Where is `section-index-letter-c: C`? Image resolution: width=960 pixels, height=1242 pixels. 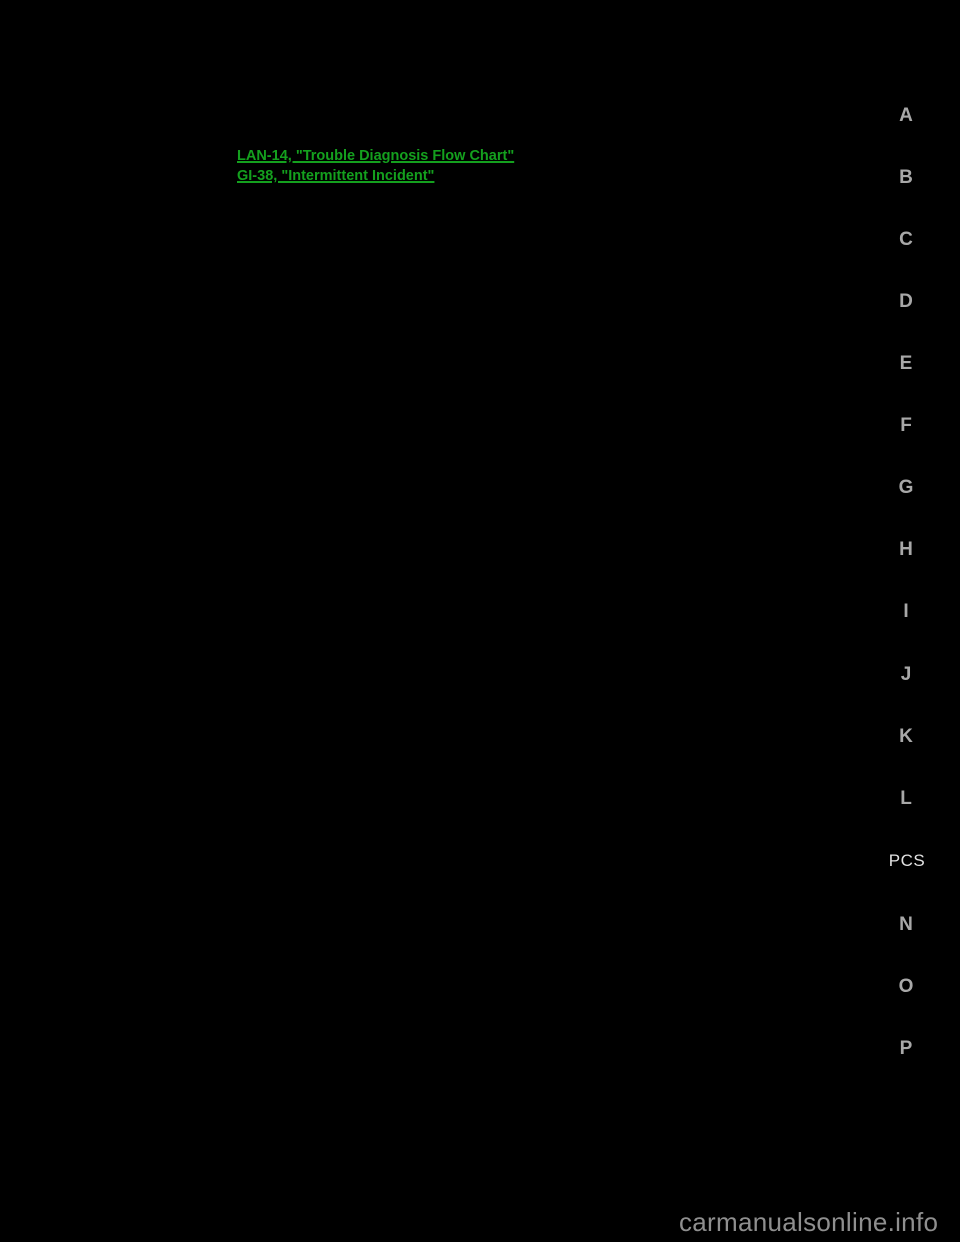 section-index-letter-c: C is located at coordinates (906, 239).